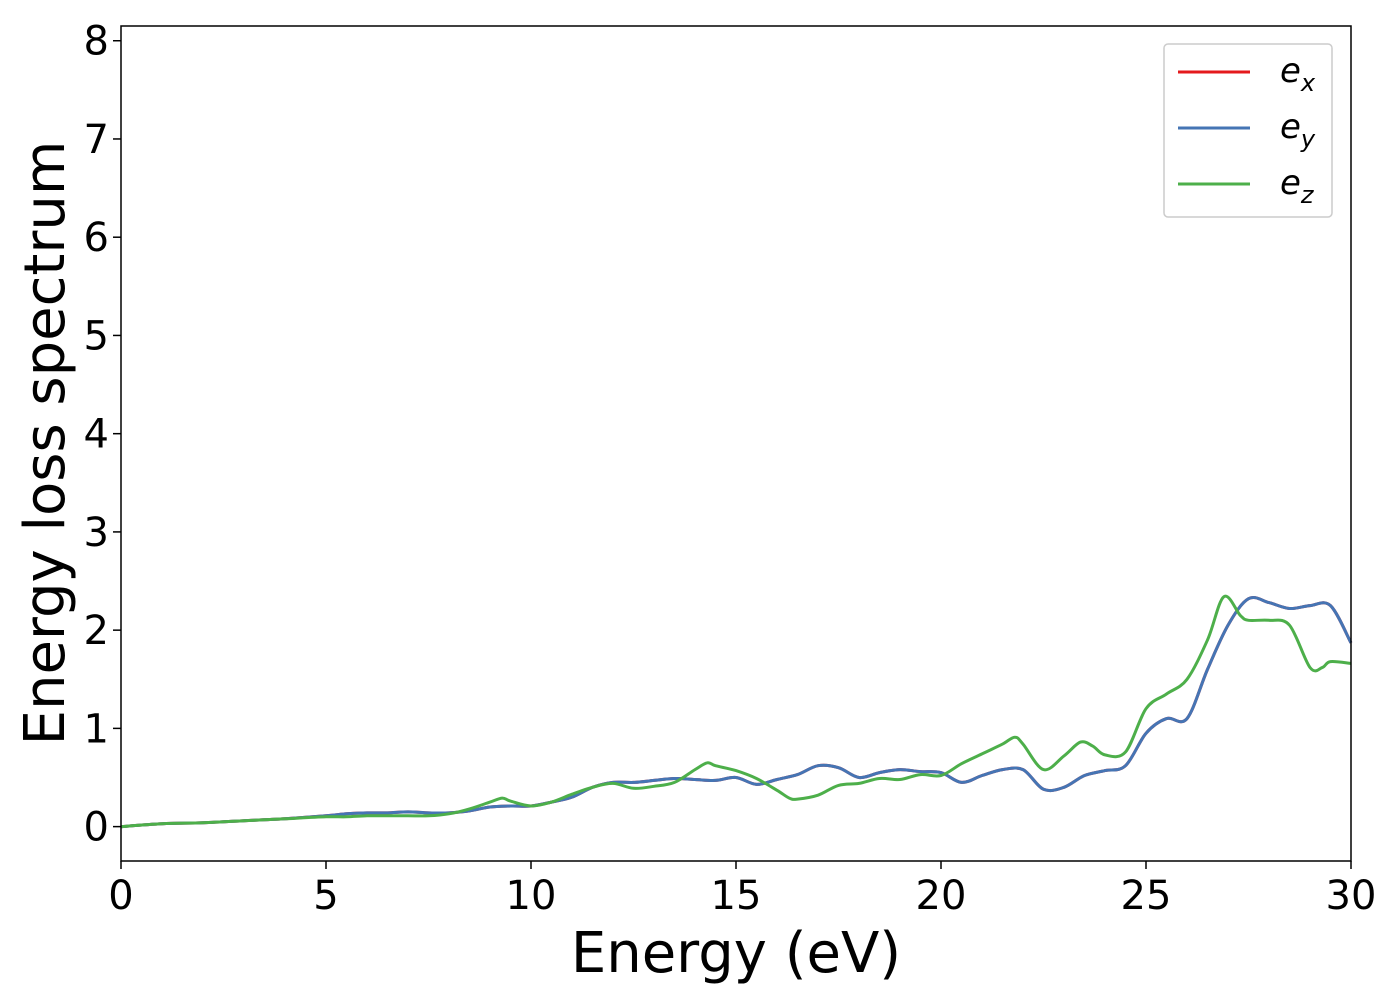  I want to click on y-tick-label: 2, so click(96, 631).